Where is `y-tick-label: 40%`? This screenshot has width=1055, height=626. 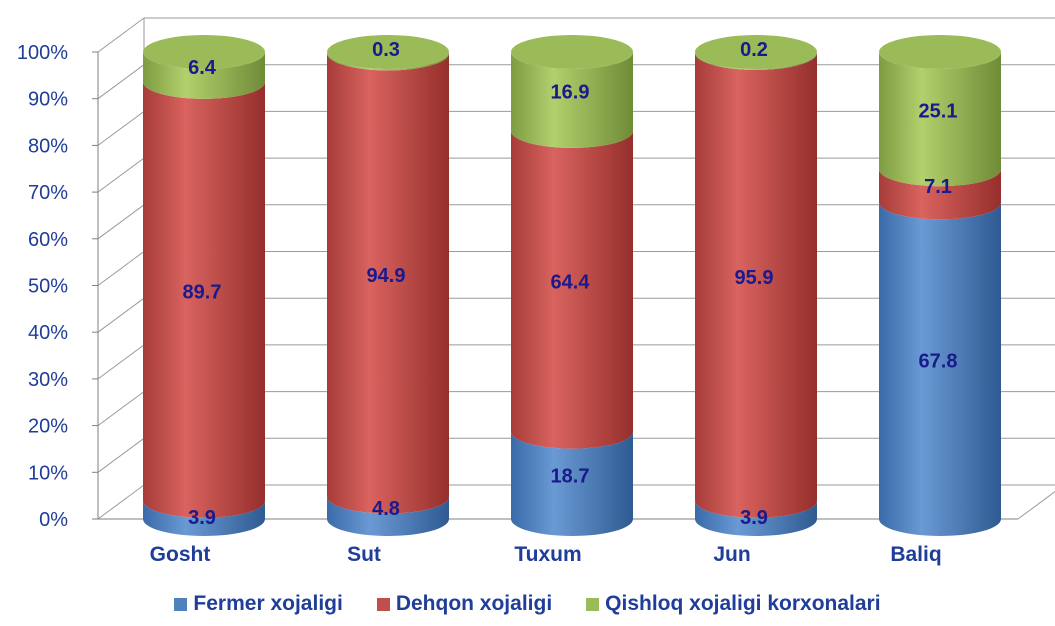
y-tick-label: 40% is located at coordinates (48, 333).